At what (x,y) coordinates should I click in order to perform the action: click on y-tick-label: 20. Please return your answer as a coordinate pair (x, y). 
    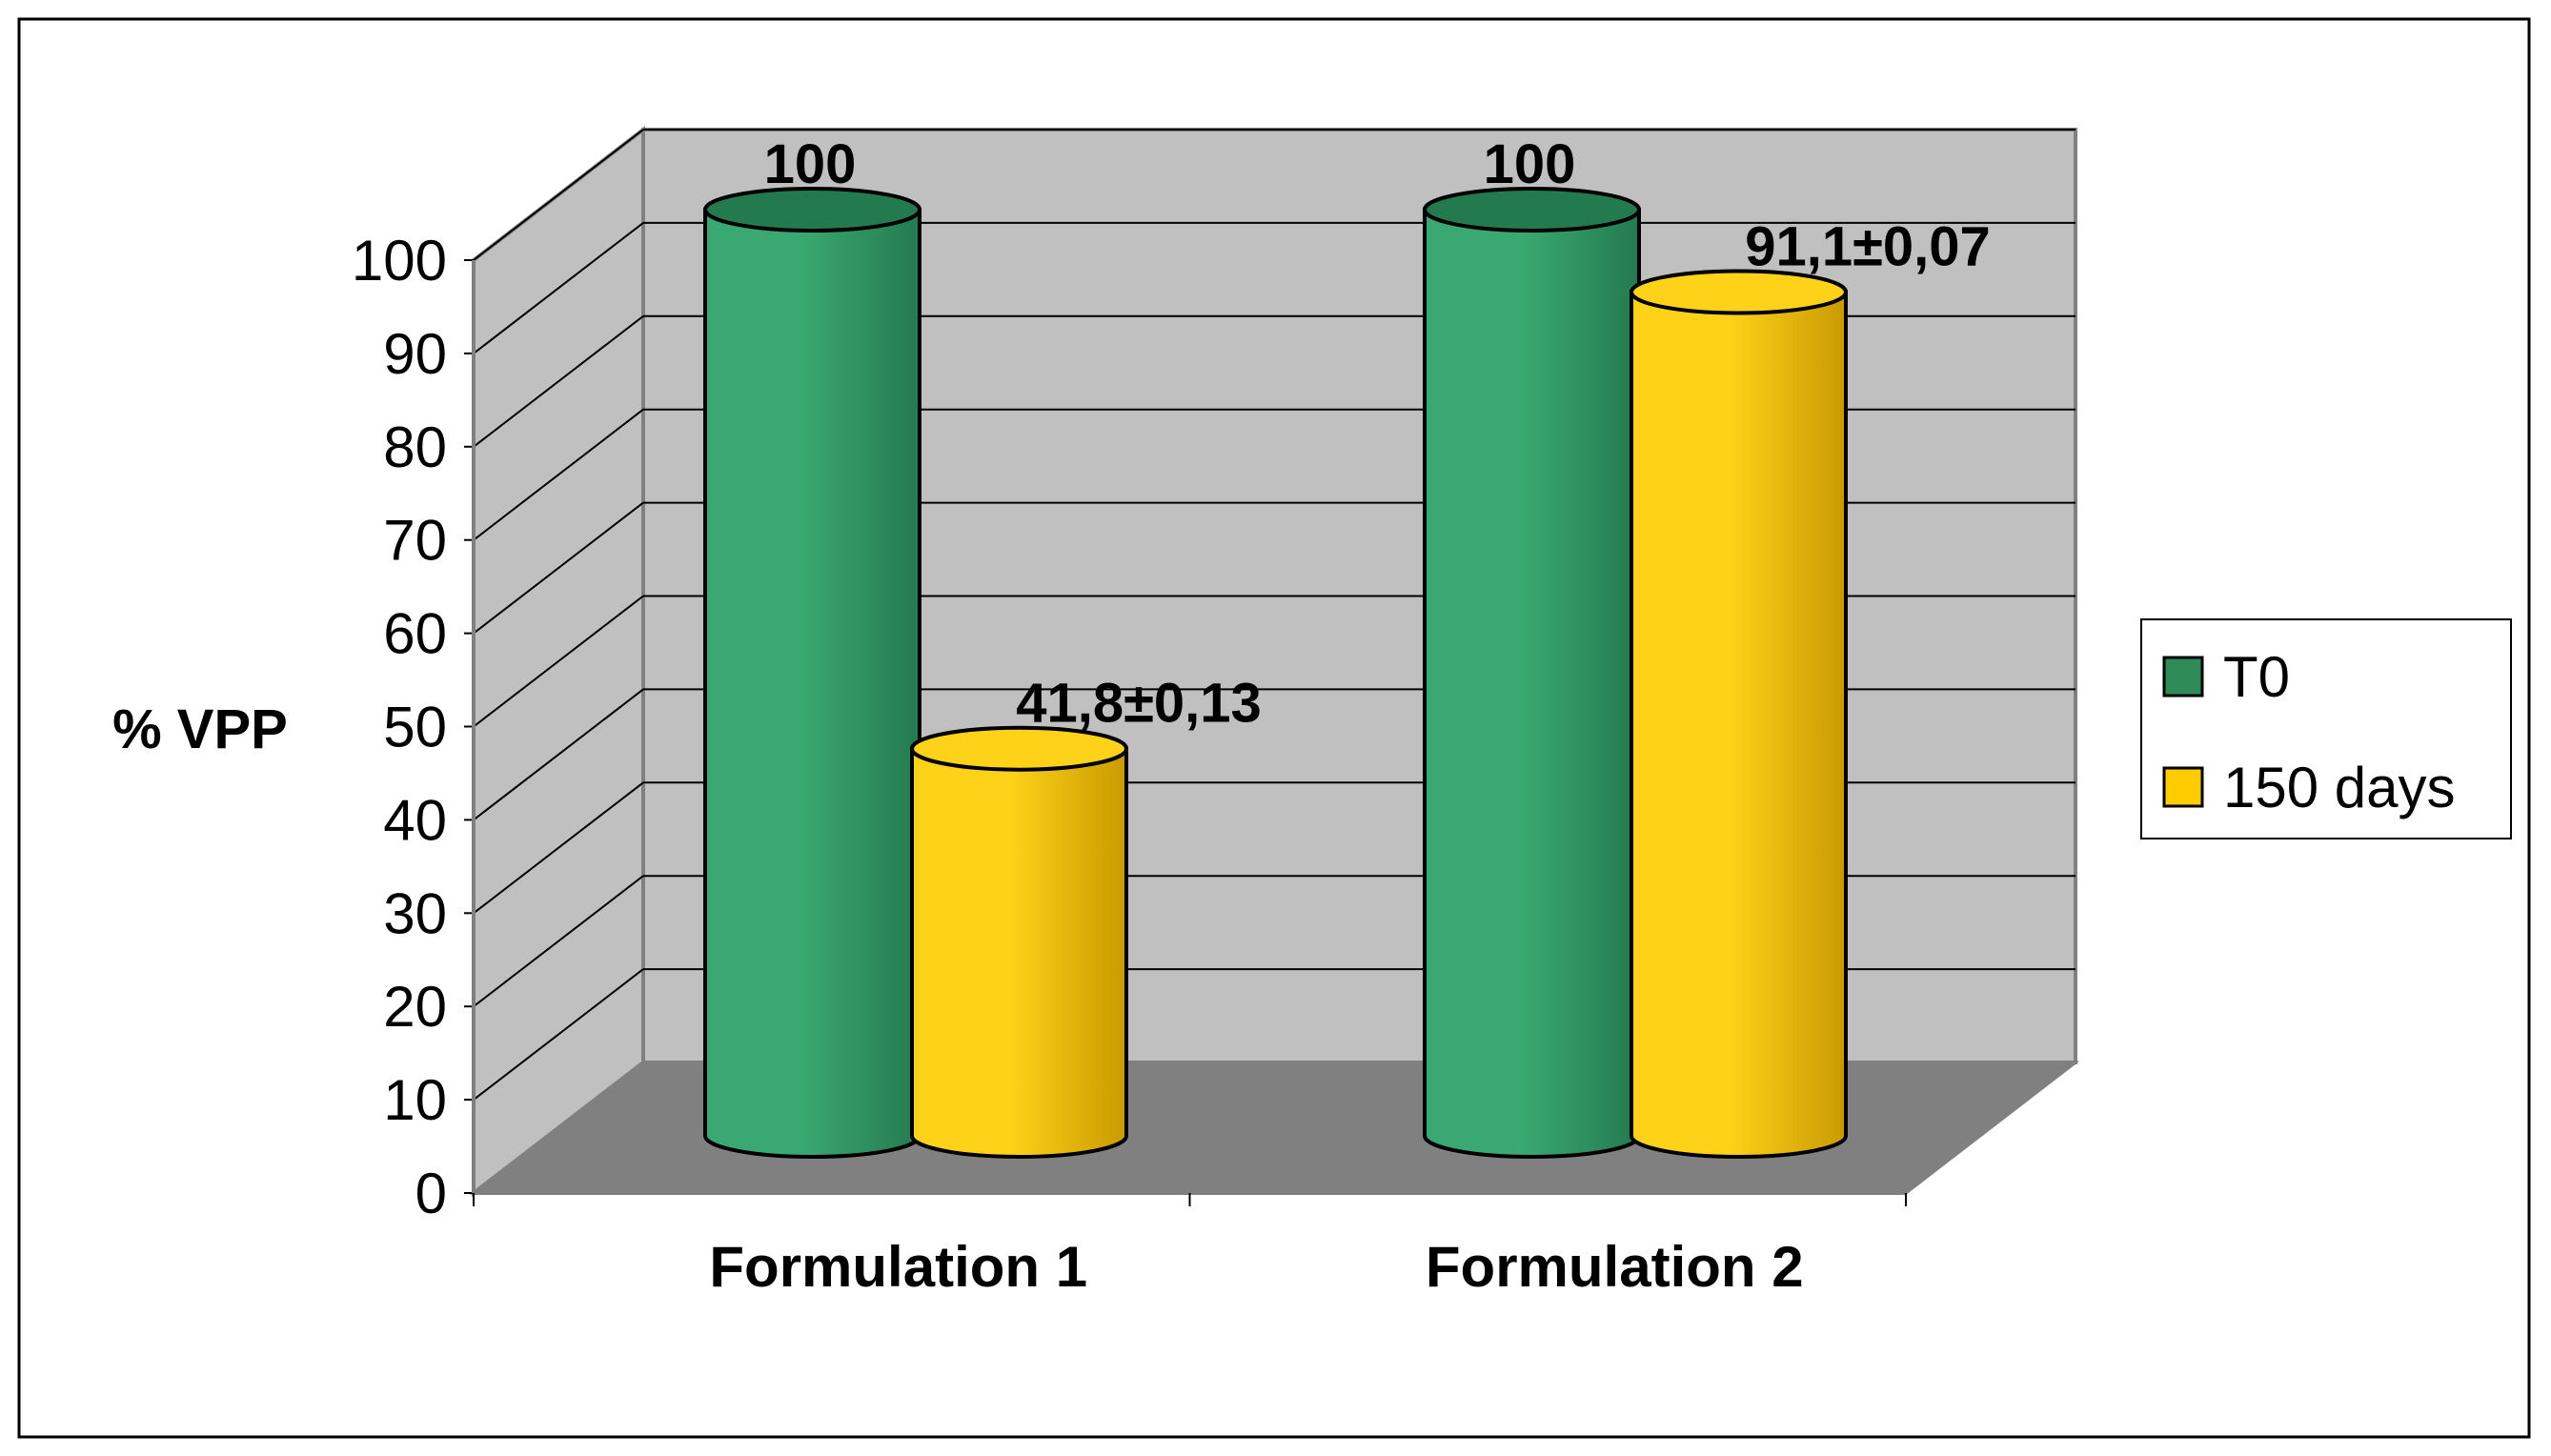
    Looking at the image, I should click on (415, 1007).